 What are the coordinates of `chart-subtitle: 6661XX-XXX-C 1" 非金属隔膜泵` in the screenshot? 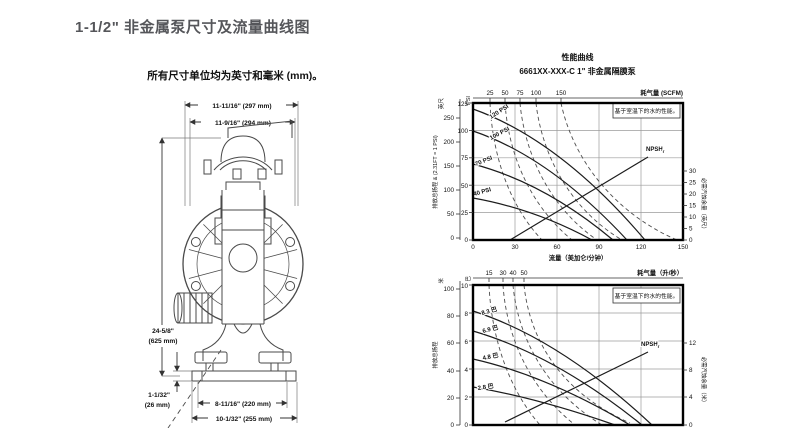 It's located at (577, 71).